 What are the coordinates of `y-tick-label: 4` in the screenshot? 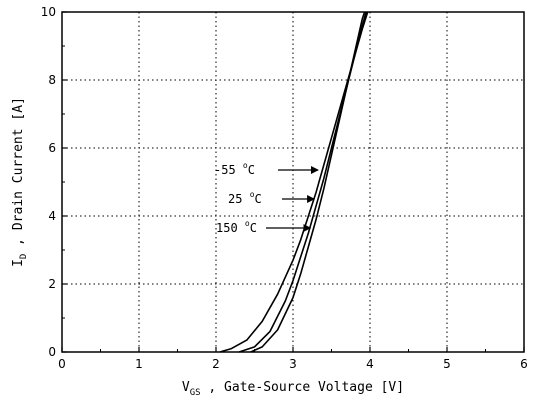 It's located at (52, 216).